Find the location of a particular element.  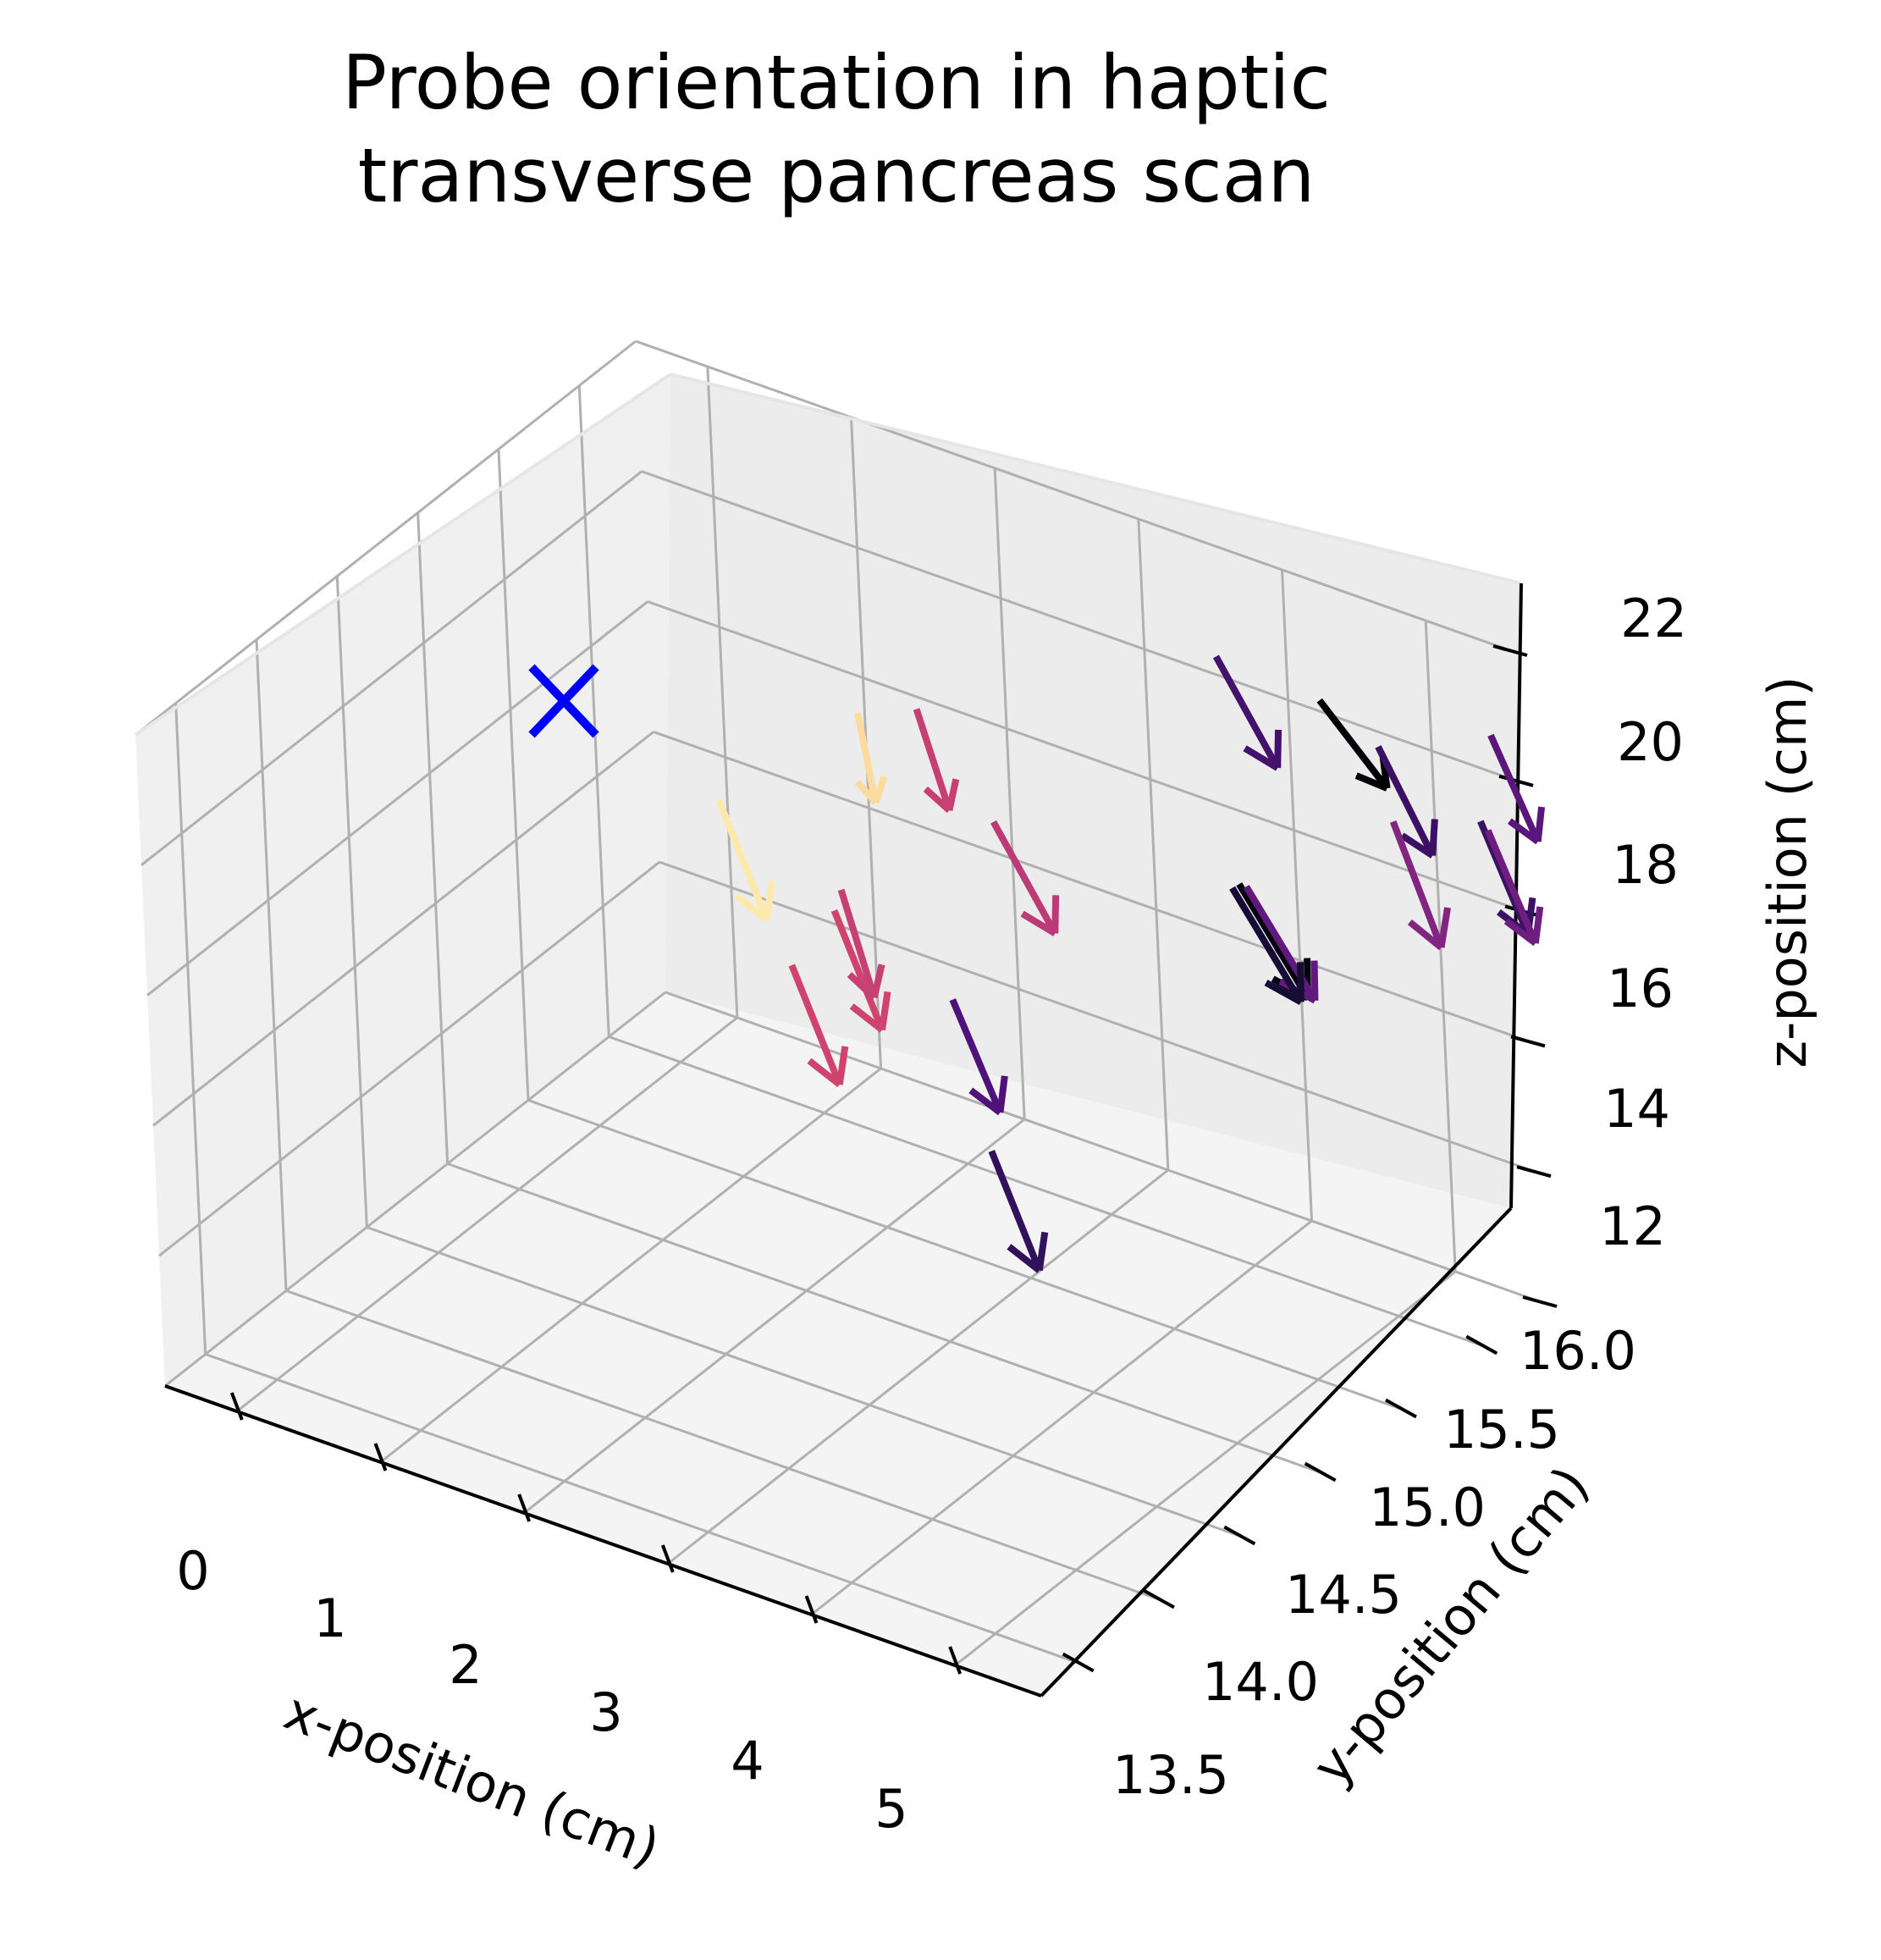

x-tick-label: 2 is located at coordinates (465, 1665).